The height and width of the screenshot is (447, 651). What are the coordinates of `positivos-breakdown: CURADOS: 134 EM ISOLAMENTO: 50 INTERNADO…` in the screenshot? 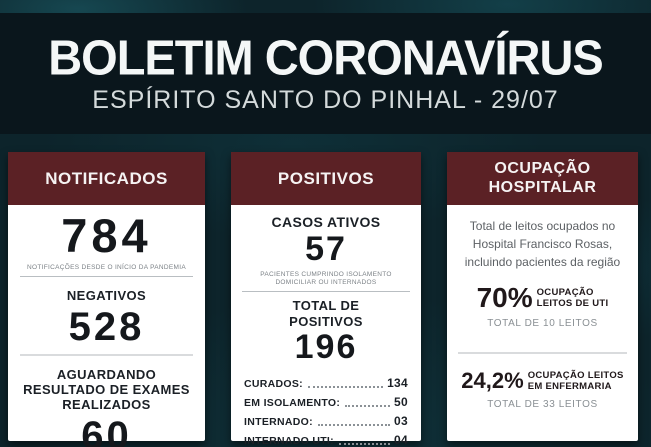 It's located at (326, 405).